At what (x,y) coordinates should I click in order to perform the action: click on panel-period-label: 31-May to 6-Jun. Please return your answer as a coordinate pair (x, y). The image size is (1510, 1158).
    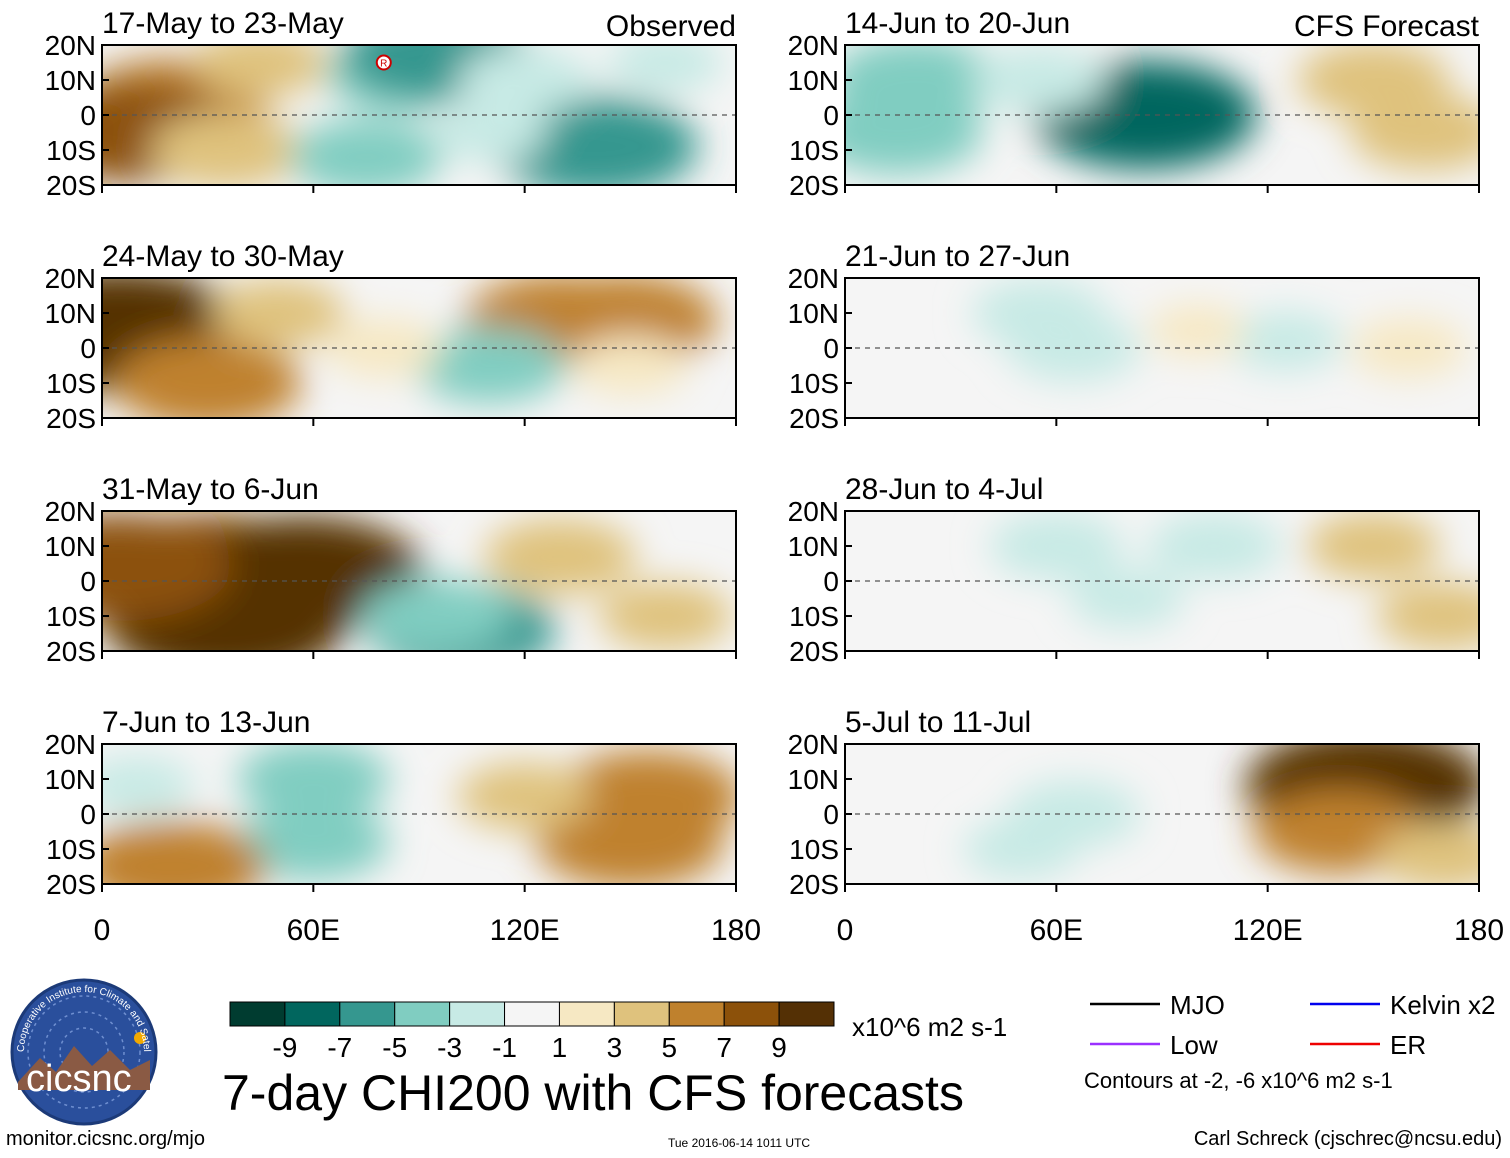
    Looking at the image, I should click on (210, 489).